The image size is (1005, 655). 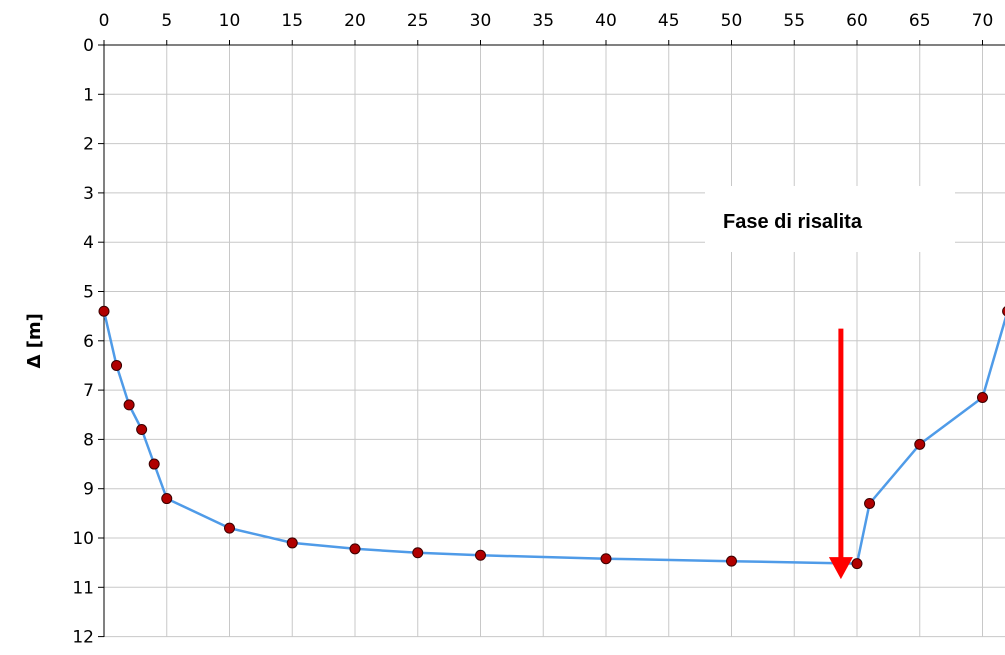 I want to click on x-tick-label: 45, so click(x=669, y=21).